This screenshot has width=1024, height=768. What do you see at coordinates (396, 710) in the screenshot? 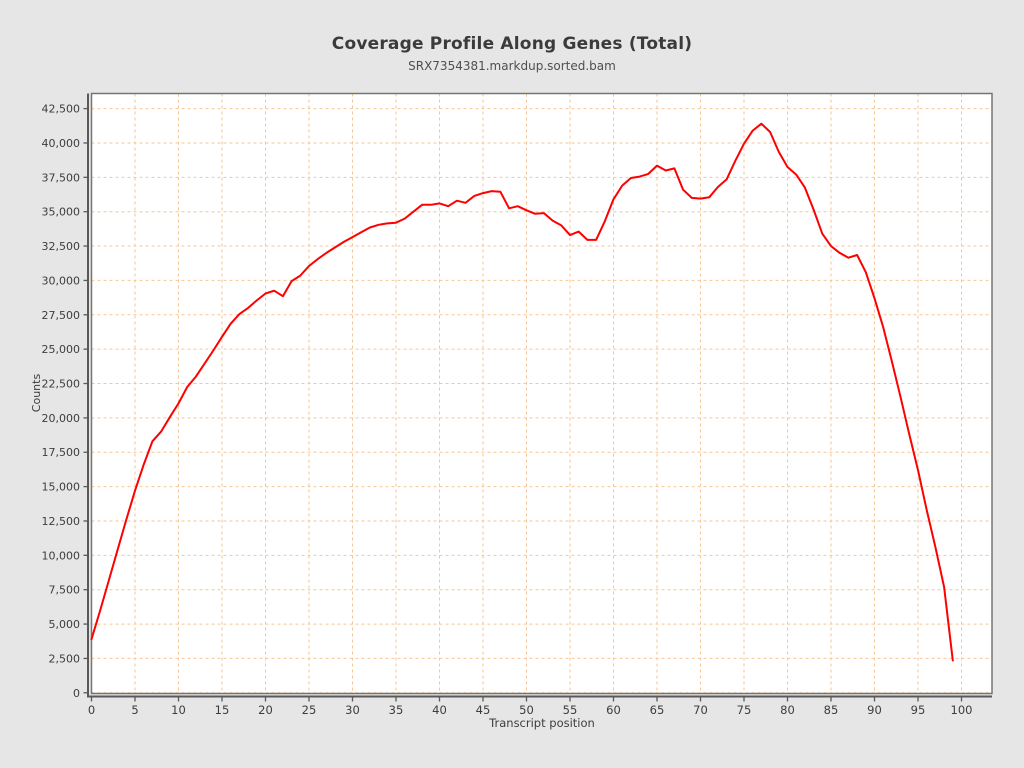
I see `svg-text: 35` at bounding box center [396, 710].